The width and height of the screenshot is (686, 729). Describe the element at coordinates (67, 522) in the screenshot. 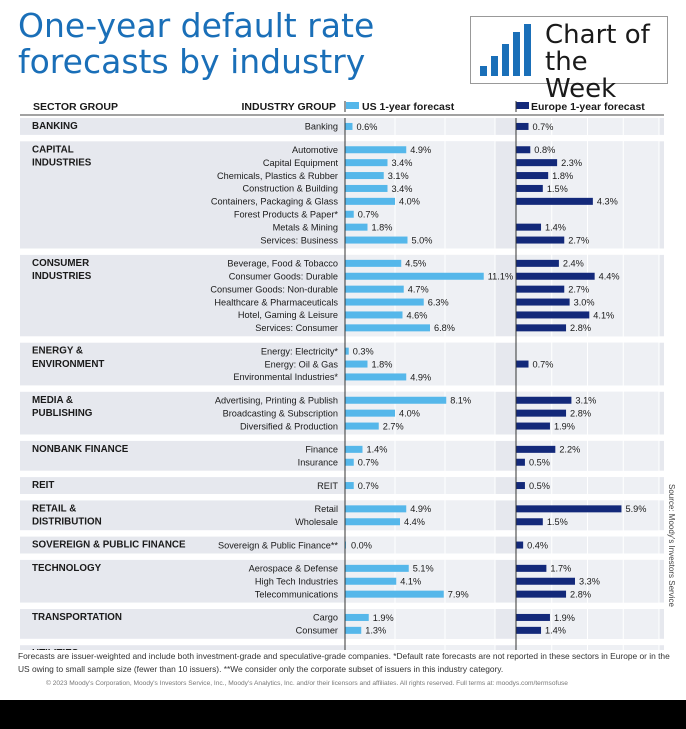

I see `sector-label: DISTRIBUTION` at that location.